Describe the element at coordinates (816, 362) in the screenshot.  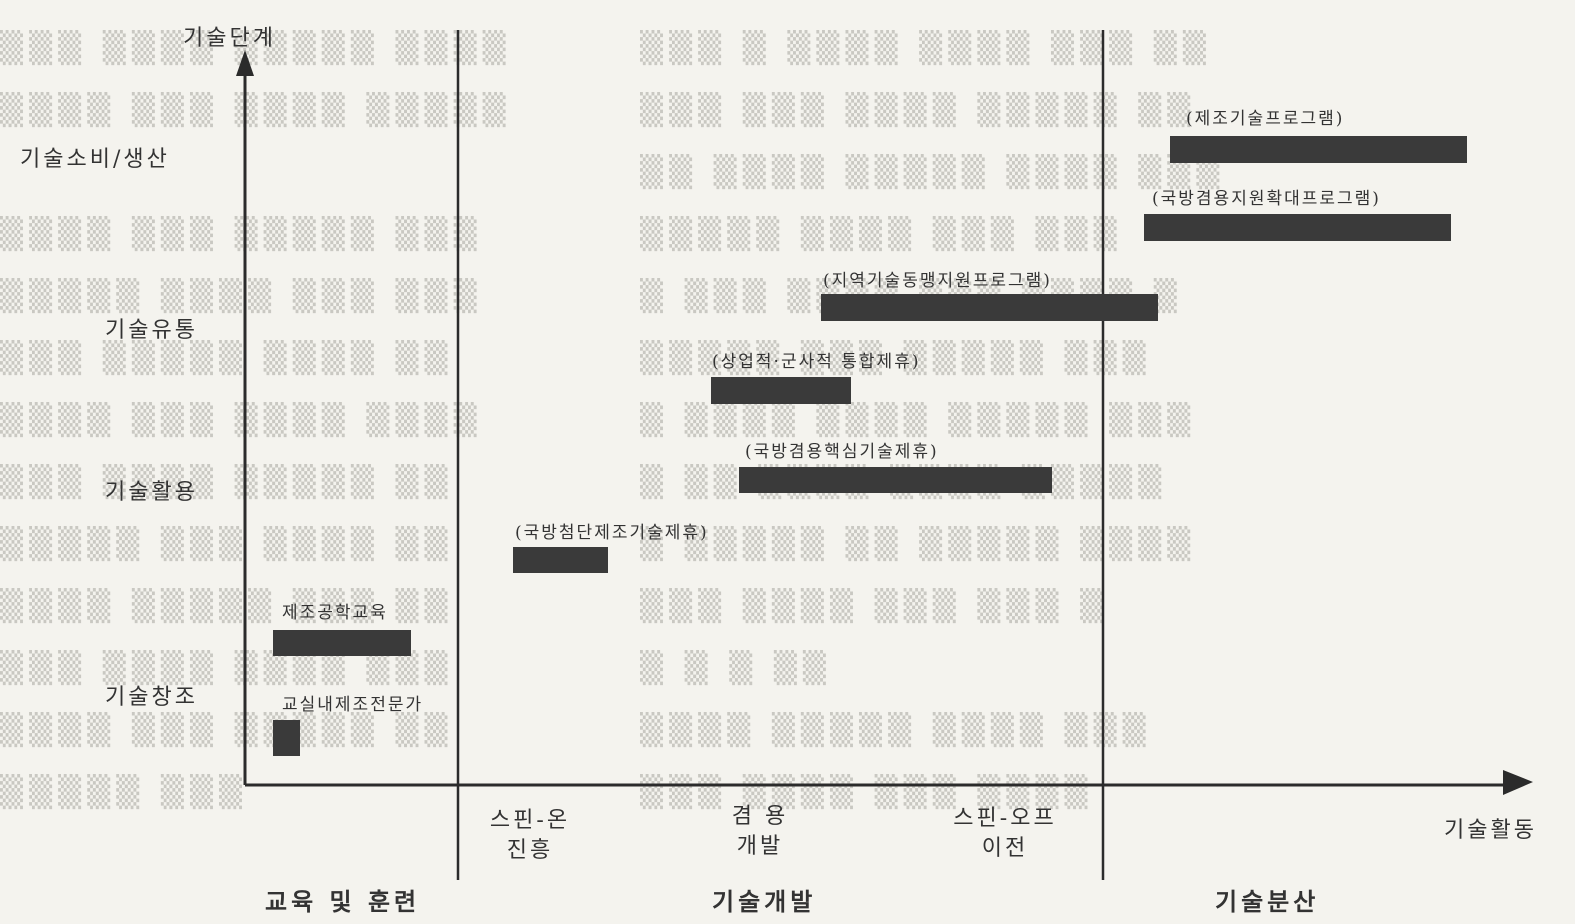
I see `program-label-5: (상업적·군사적 통합제휴)` at that location.